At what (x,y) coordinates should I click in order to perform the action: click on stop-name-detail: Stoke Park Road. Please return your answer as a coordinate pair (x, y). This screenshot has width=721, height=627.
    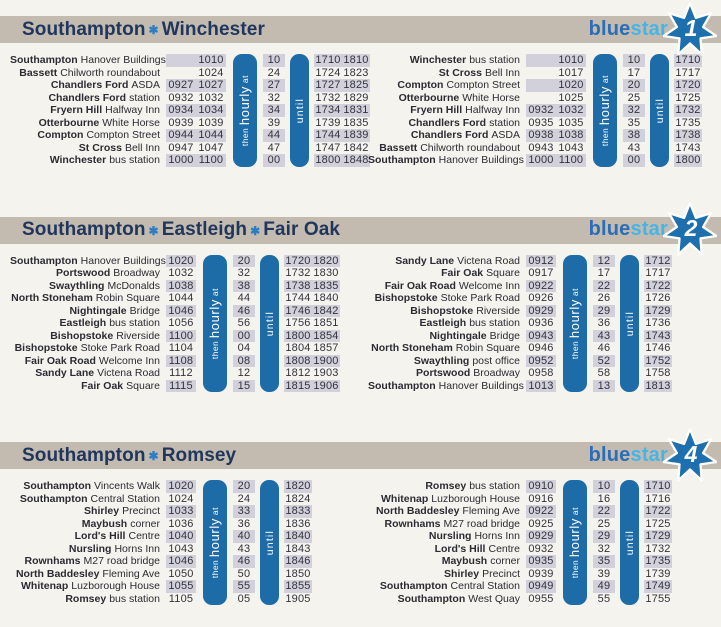
    Looking at the image, I should click on (120, 348).